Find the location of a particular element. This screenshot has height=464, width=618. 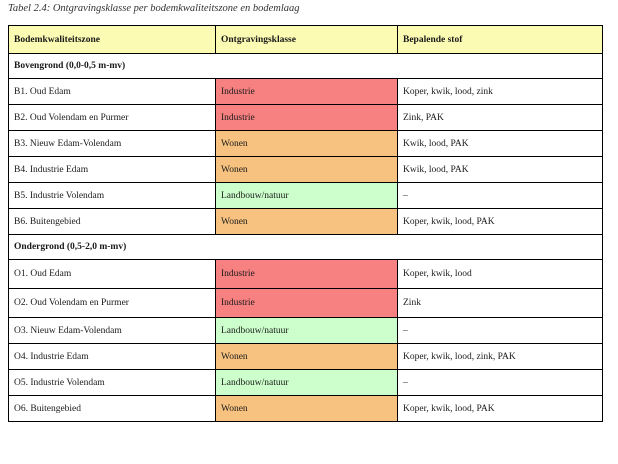

cell-stof: Koper, kwik, lood, zink, PAK is located at coordinates (500, 356).